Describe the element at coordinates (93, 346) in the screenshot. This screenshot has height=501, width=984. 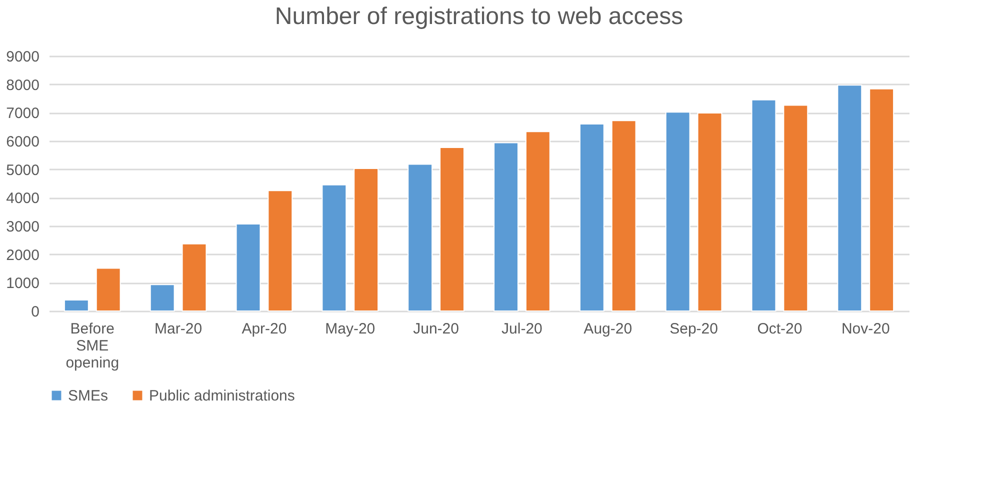
I see `x-tick-label: Before SME opening` at that location.